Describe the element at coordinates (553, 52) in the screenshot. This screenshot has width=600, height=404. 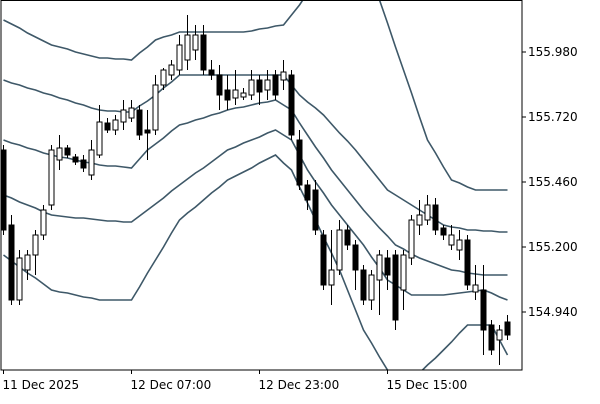
I see `y-tick-label: 155.980` at that location.